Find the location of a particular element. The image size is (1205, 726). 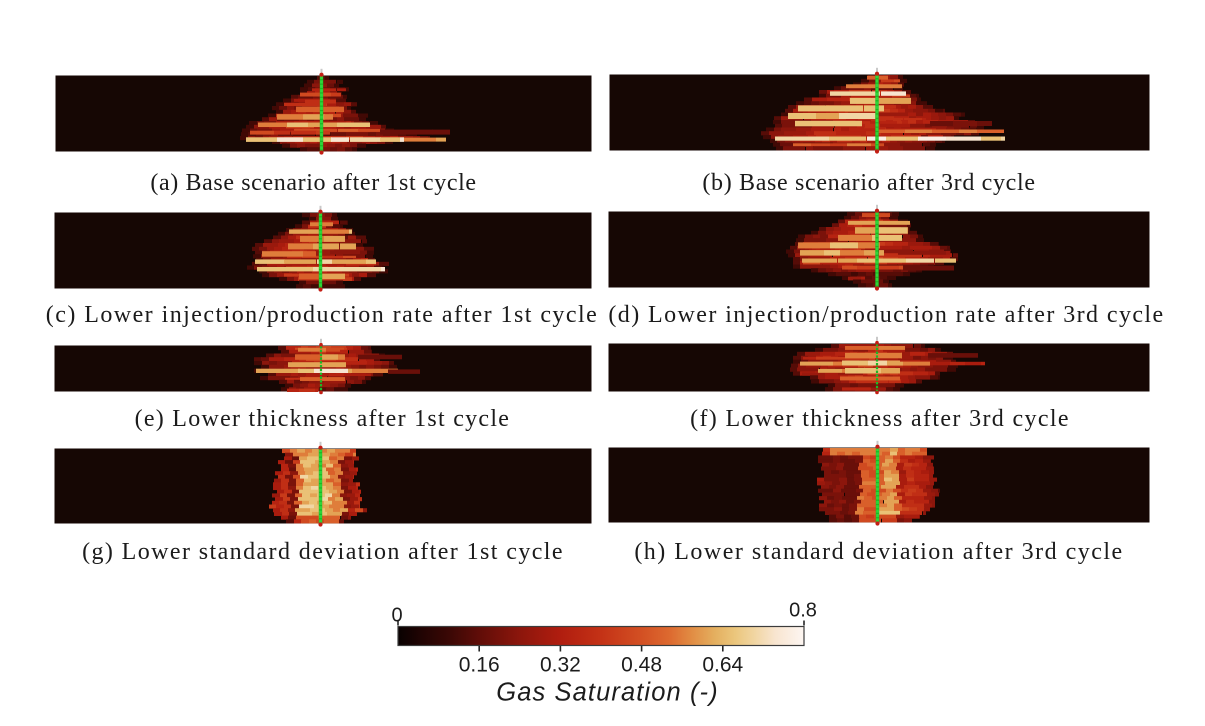

svg-text: 0.8 is located at coordinates (803, 611).